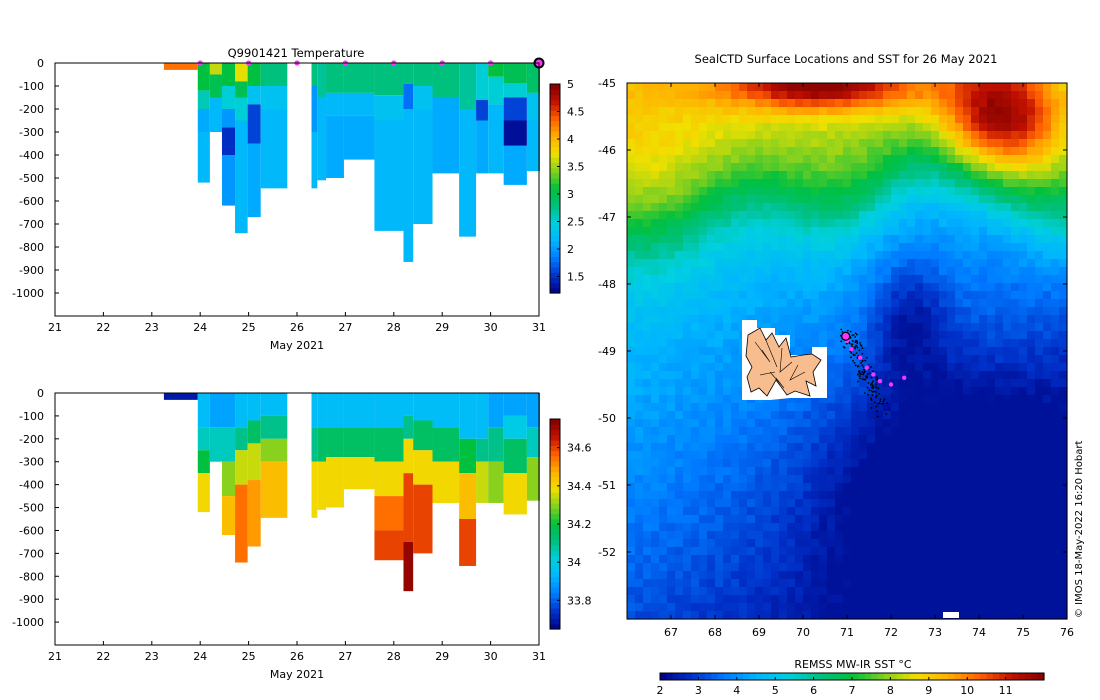  Describe the element at coordinates (31, 132) in the screenshot. I see `y-tick-label: -300` at that location.